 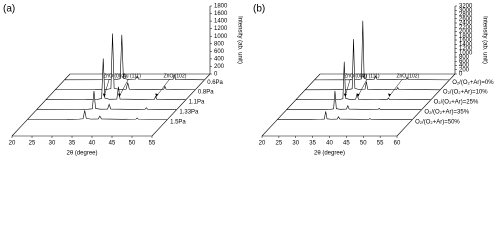 I want to click on y-tick-label: 3000, so click(x=466, y=11).